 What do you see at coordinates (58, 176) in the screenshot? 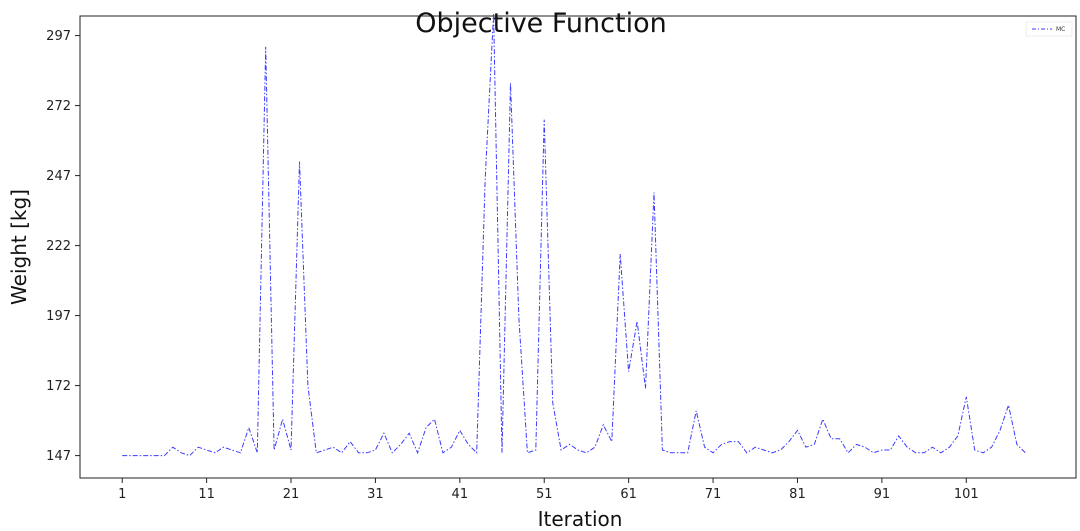
I see `y-tick-label: 247` at bounding box center [58, 176].